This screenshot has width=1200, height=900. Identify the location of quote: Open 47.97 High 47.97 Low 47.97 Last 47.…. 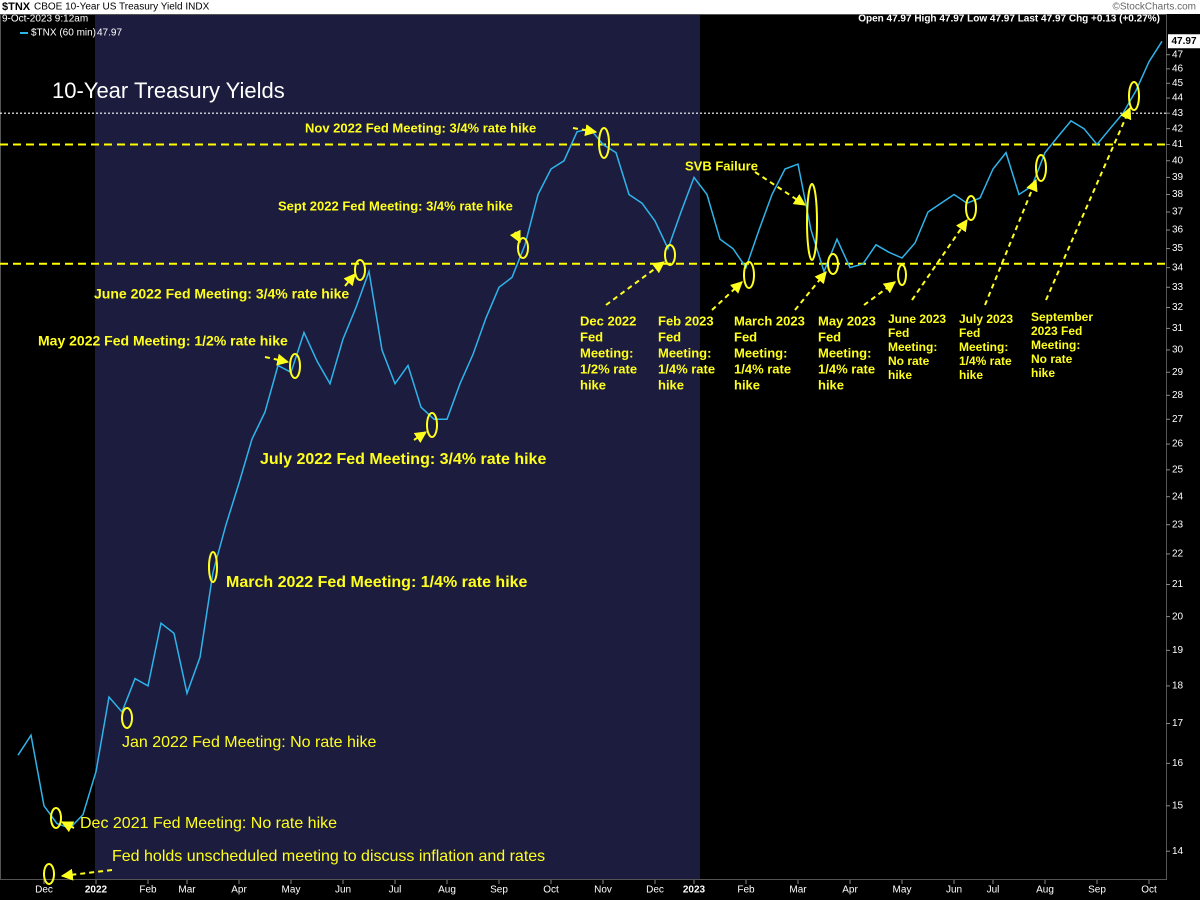
(1009, 19).